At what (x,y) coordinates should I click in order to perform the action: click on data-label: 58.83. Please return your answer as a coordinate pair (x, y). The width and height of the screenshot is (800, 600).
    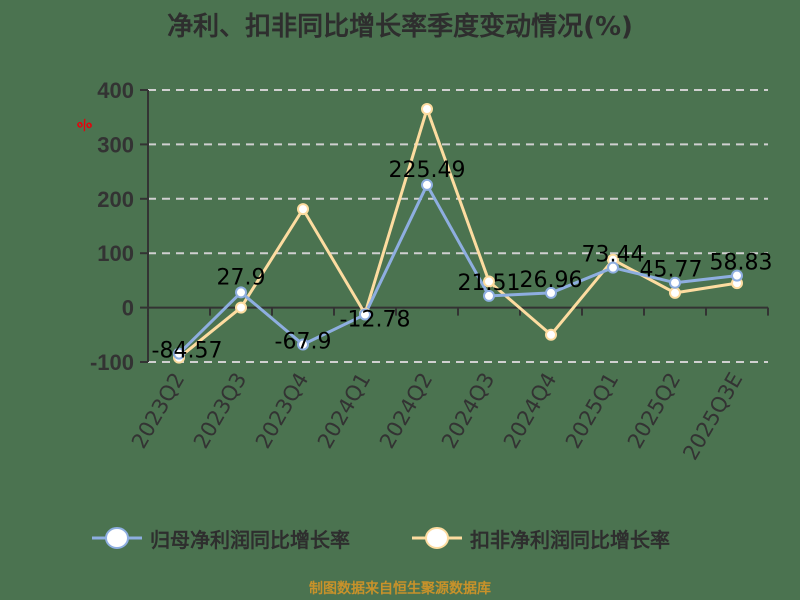
    Looking at the image, I should click on (741, 263).